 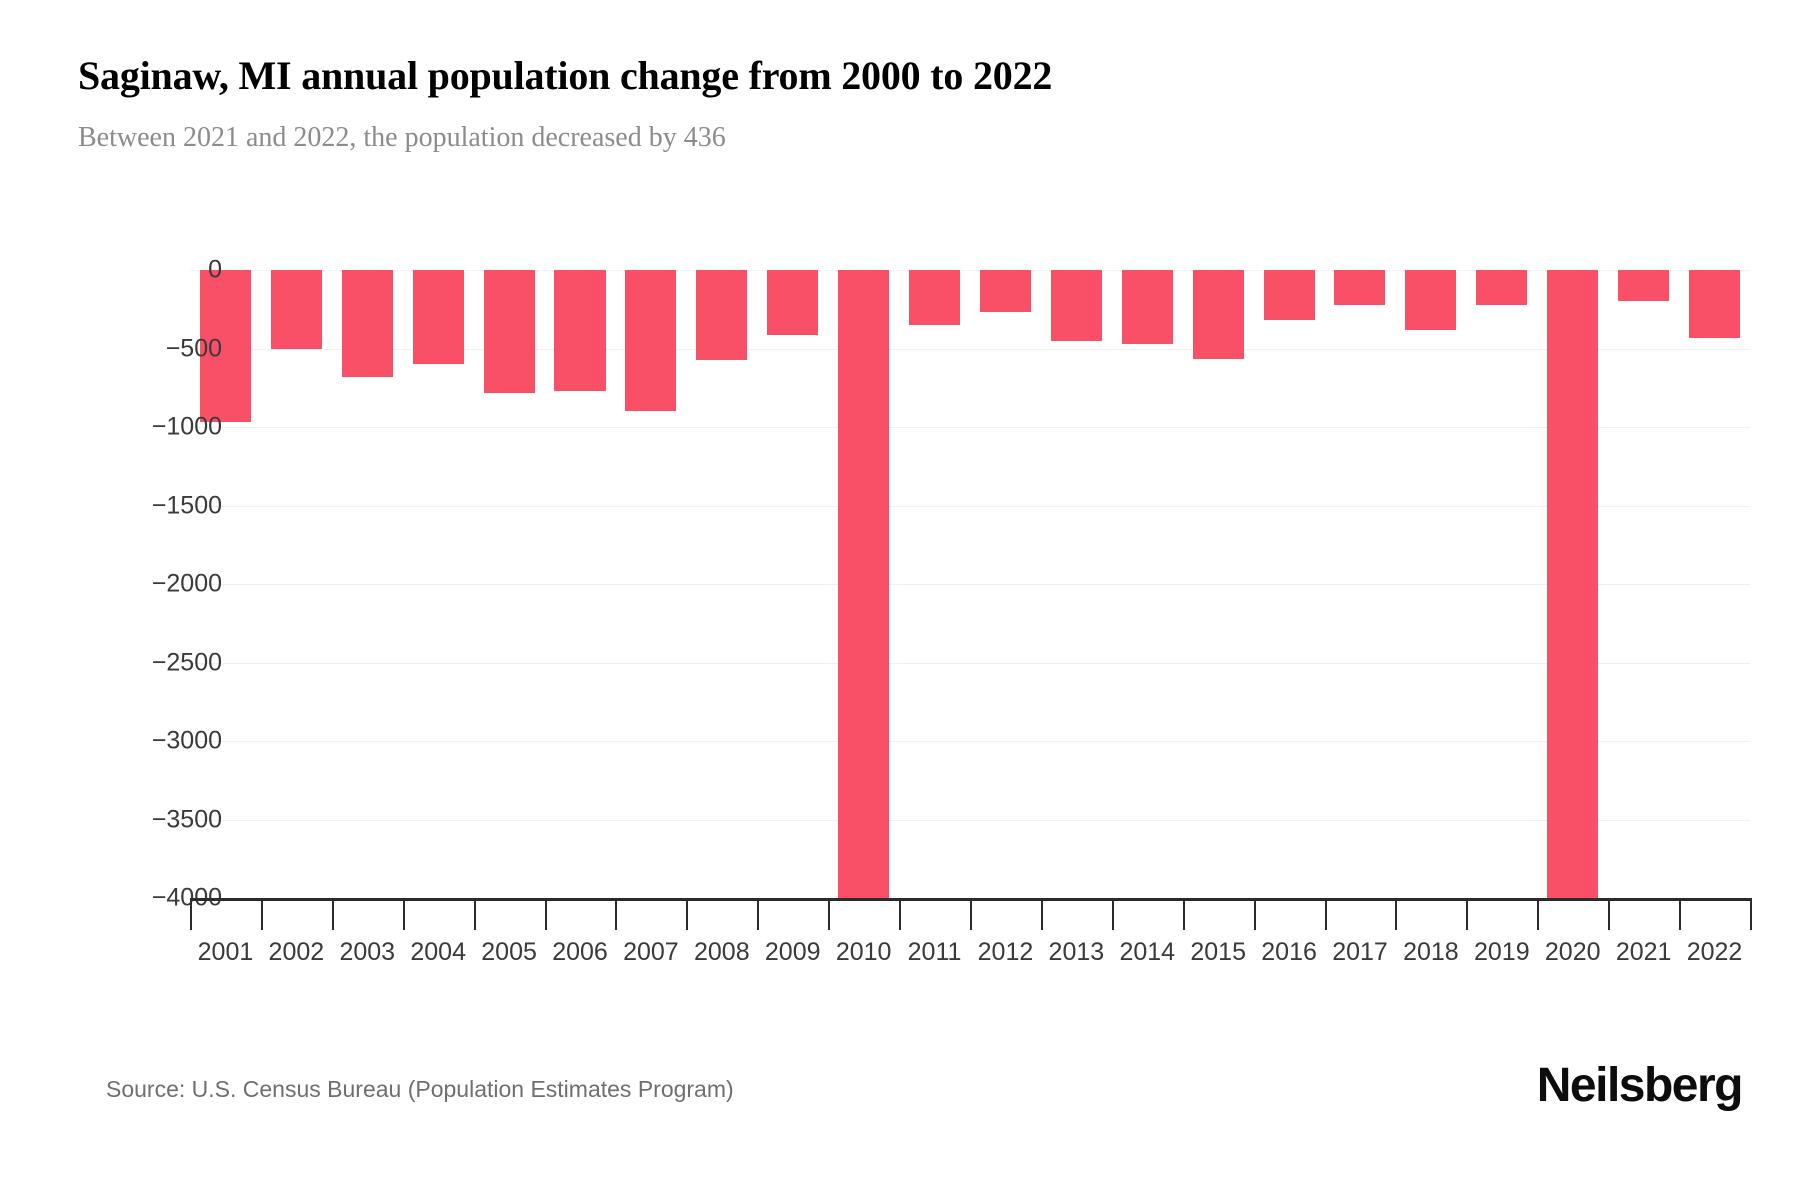 What do you see at coordinates (186, 505) in the screenshot?
I see `y-axis-tick-label: −1500` at bounding box center [186, 505].